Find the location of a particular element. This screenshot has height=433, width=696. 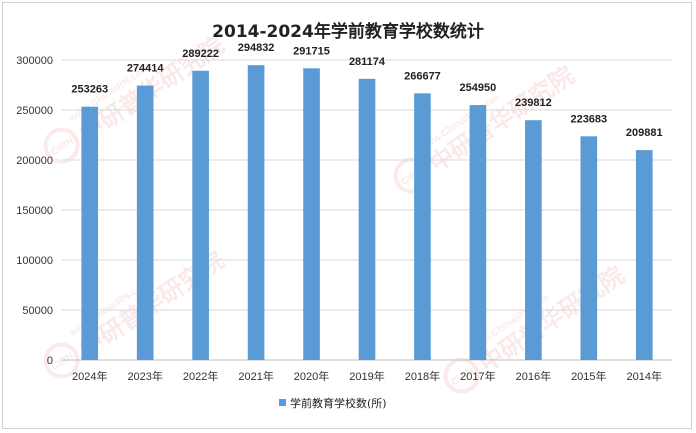

y-tick-label: 200000 is located at coordinates (34, 161).